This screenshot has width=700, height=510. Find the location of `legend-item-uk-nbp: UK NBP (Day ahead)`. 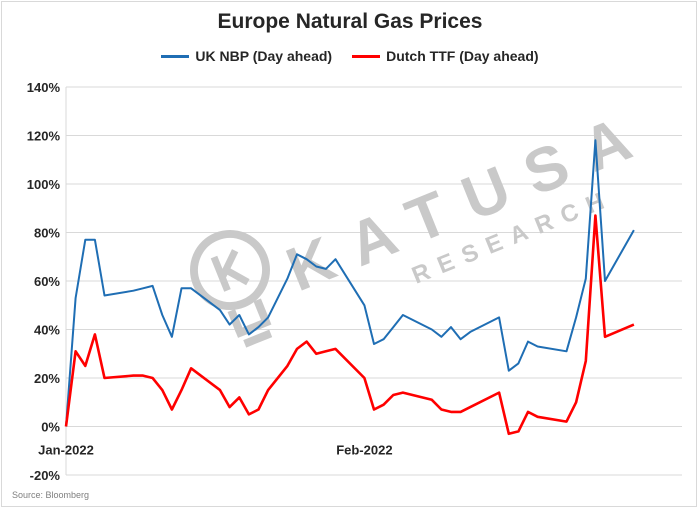

legend-item-uk-nbp: UK NBP (Day ahead) is located at coordinates (246, 56).